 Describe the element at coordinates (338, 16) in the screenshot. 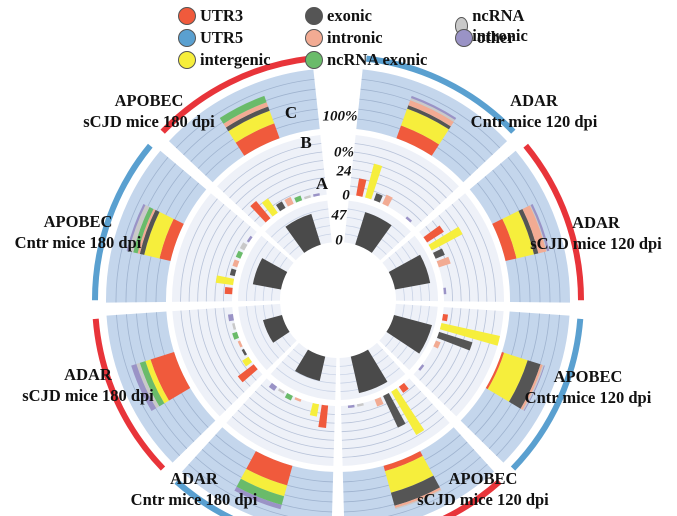

I see `legend-item-exonic: exonic` at that location.